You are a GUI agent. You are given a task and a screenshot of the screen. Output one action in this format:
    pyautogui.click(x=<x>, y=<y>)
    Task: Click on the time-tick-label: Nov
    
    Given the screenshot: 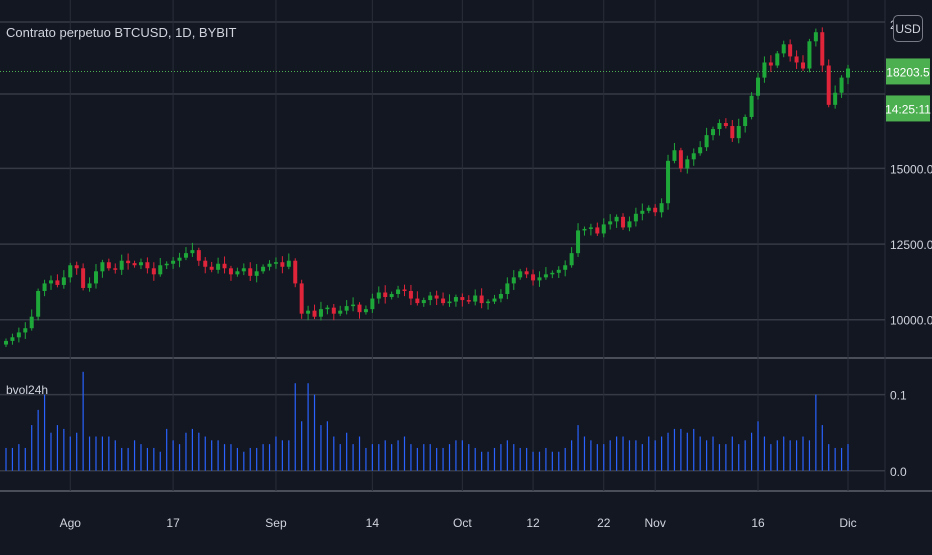 What is the action you would take?
    pyautogui.click(x=655, y=523)
    